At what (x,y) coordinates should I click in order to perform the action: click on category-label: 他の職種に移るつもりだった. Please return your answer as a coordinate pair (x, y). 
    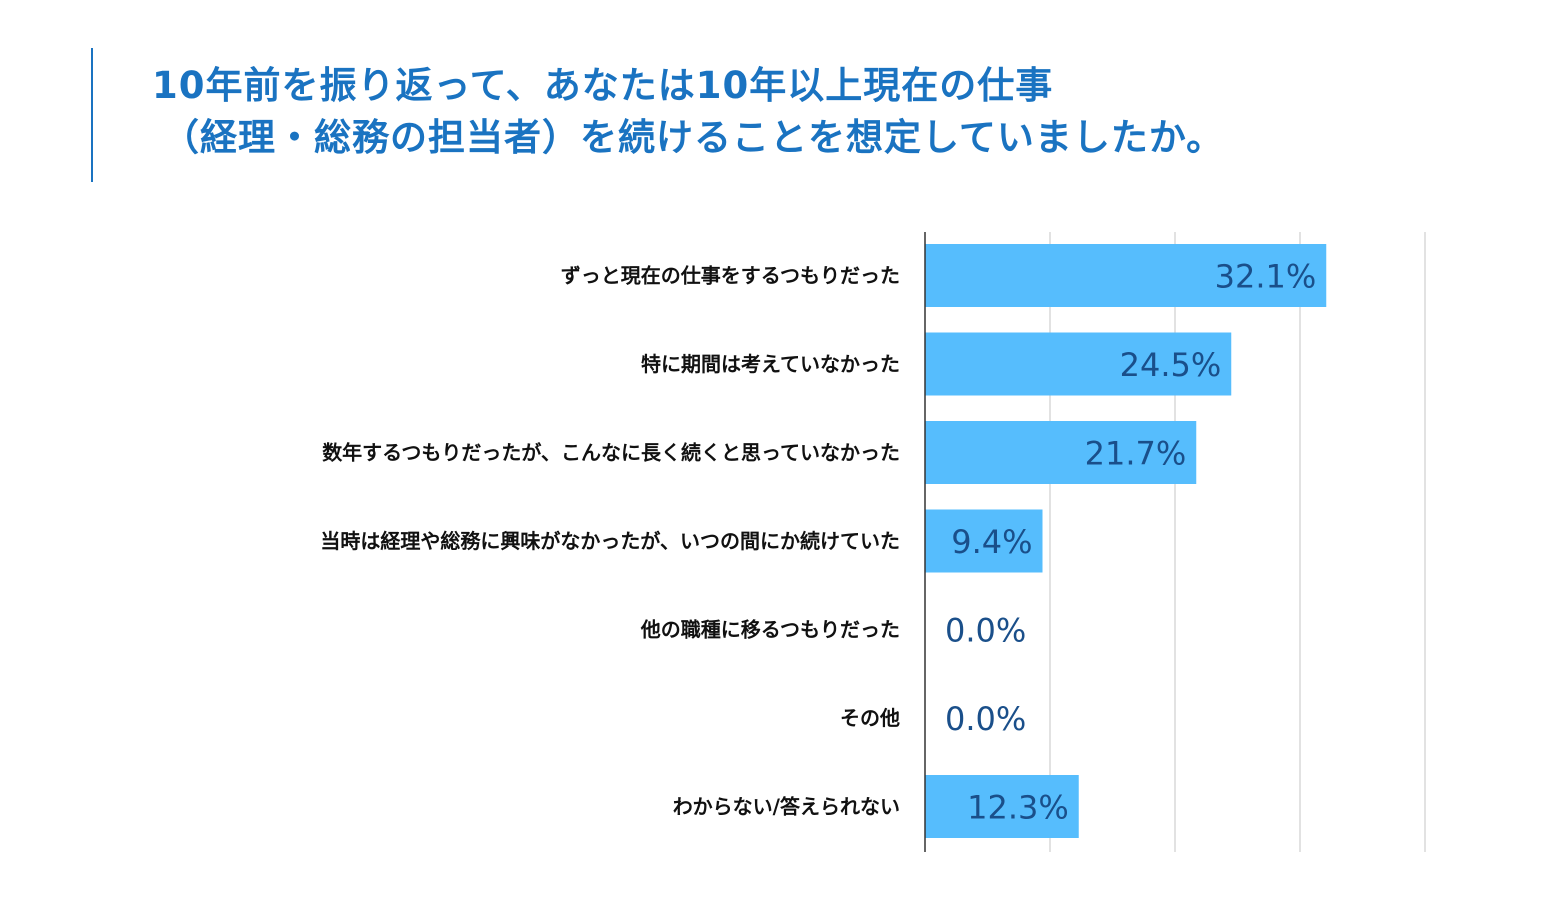
    Looking at the image, I should click on (770, 630).